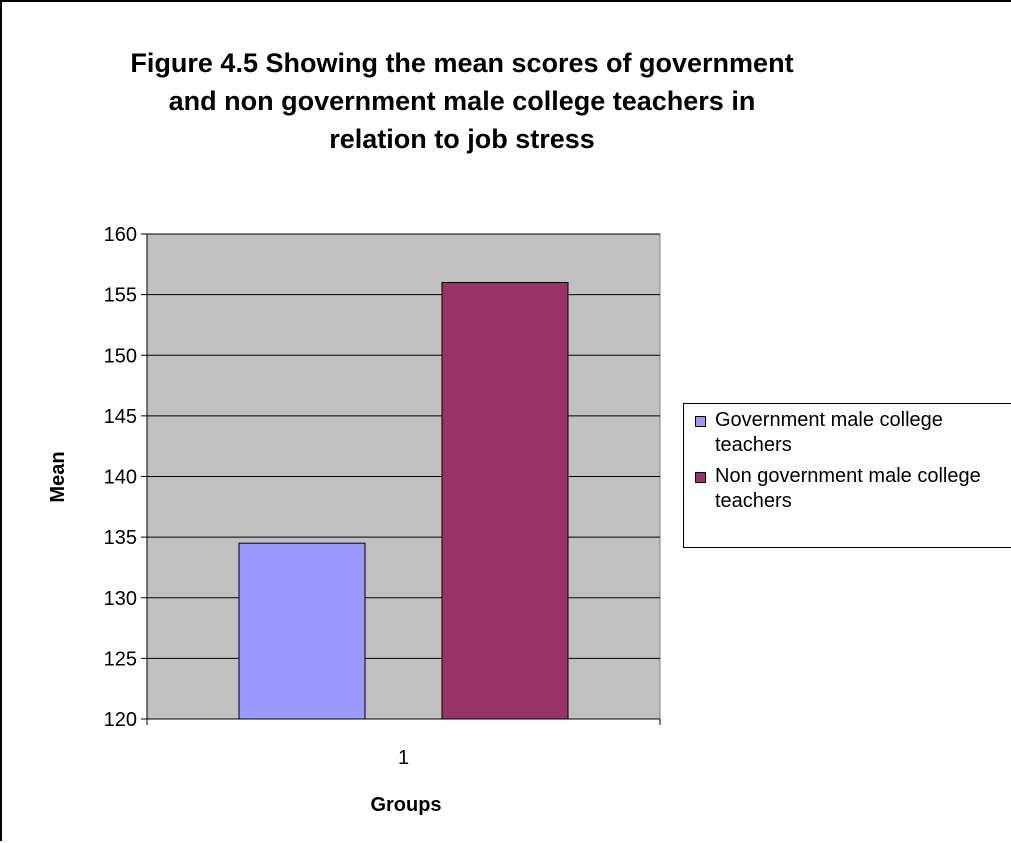  What do you see at coordinates (120, 417) in the screenshot?
I see `y-tick-label: 145` at bounding box center [120, 417].